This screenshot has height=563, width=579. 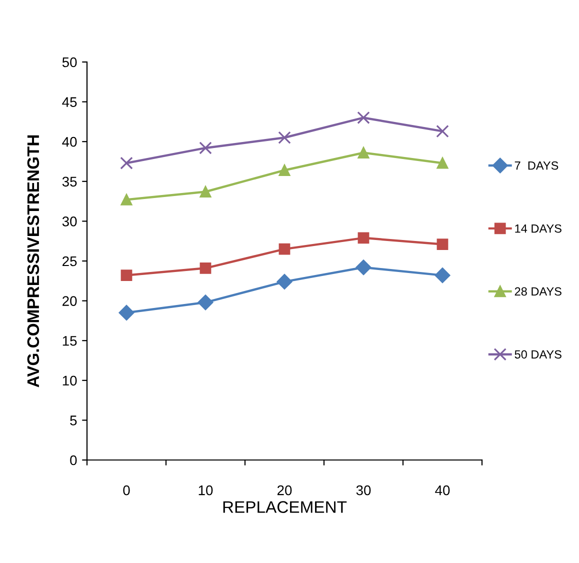 What do you see at coordinates (538, 354) in the screenshot?
I see `legend-label: 50 DAYS` at bounding box center [538, 354].